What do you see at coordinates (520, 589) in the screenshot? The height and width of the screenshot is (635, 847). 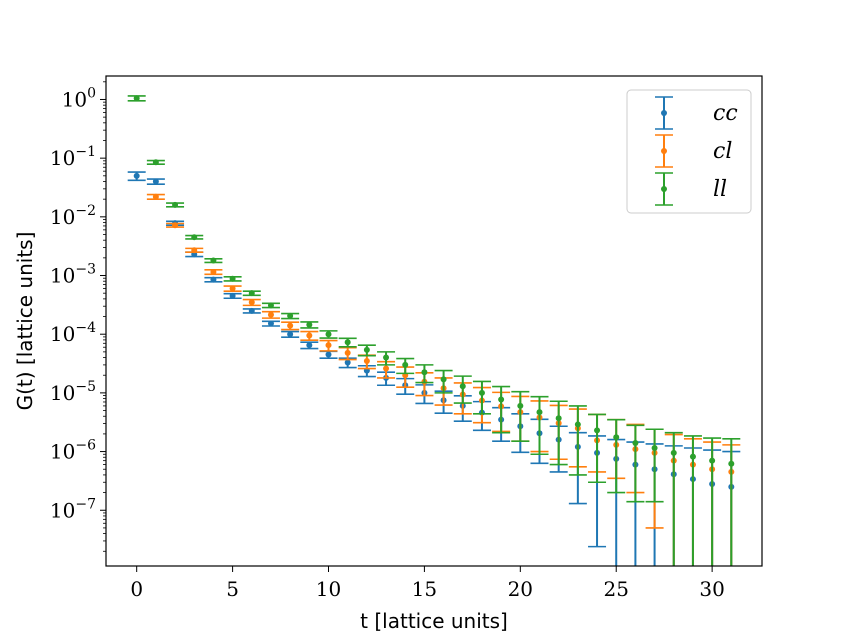 I see `x-tick-label-20: 20` at bounding box center [520, 589].